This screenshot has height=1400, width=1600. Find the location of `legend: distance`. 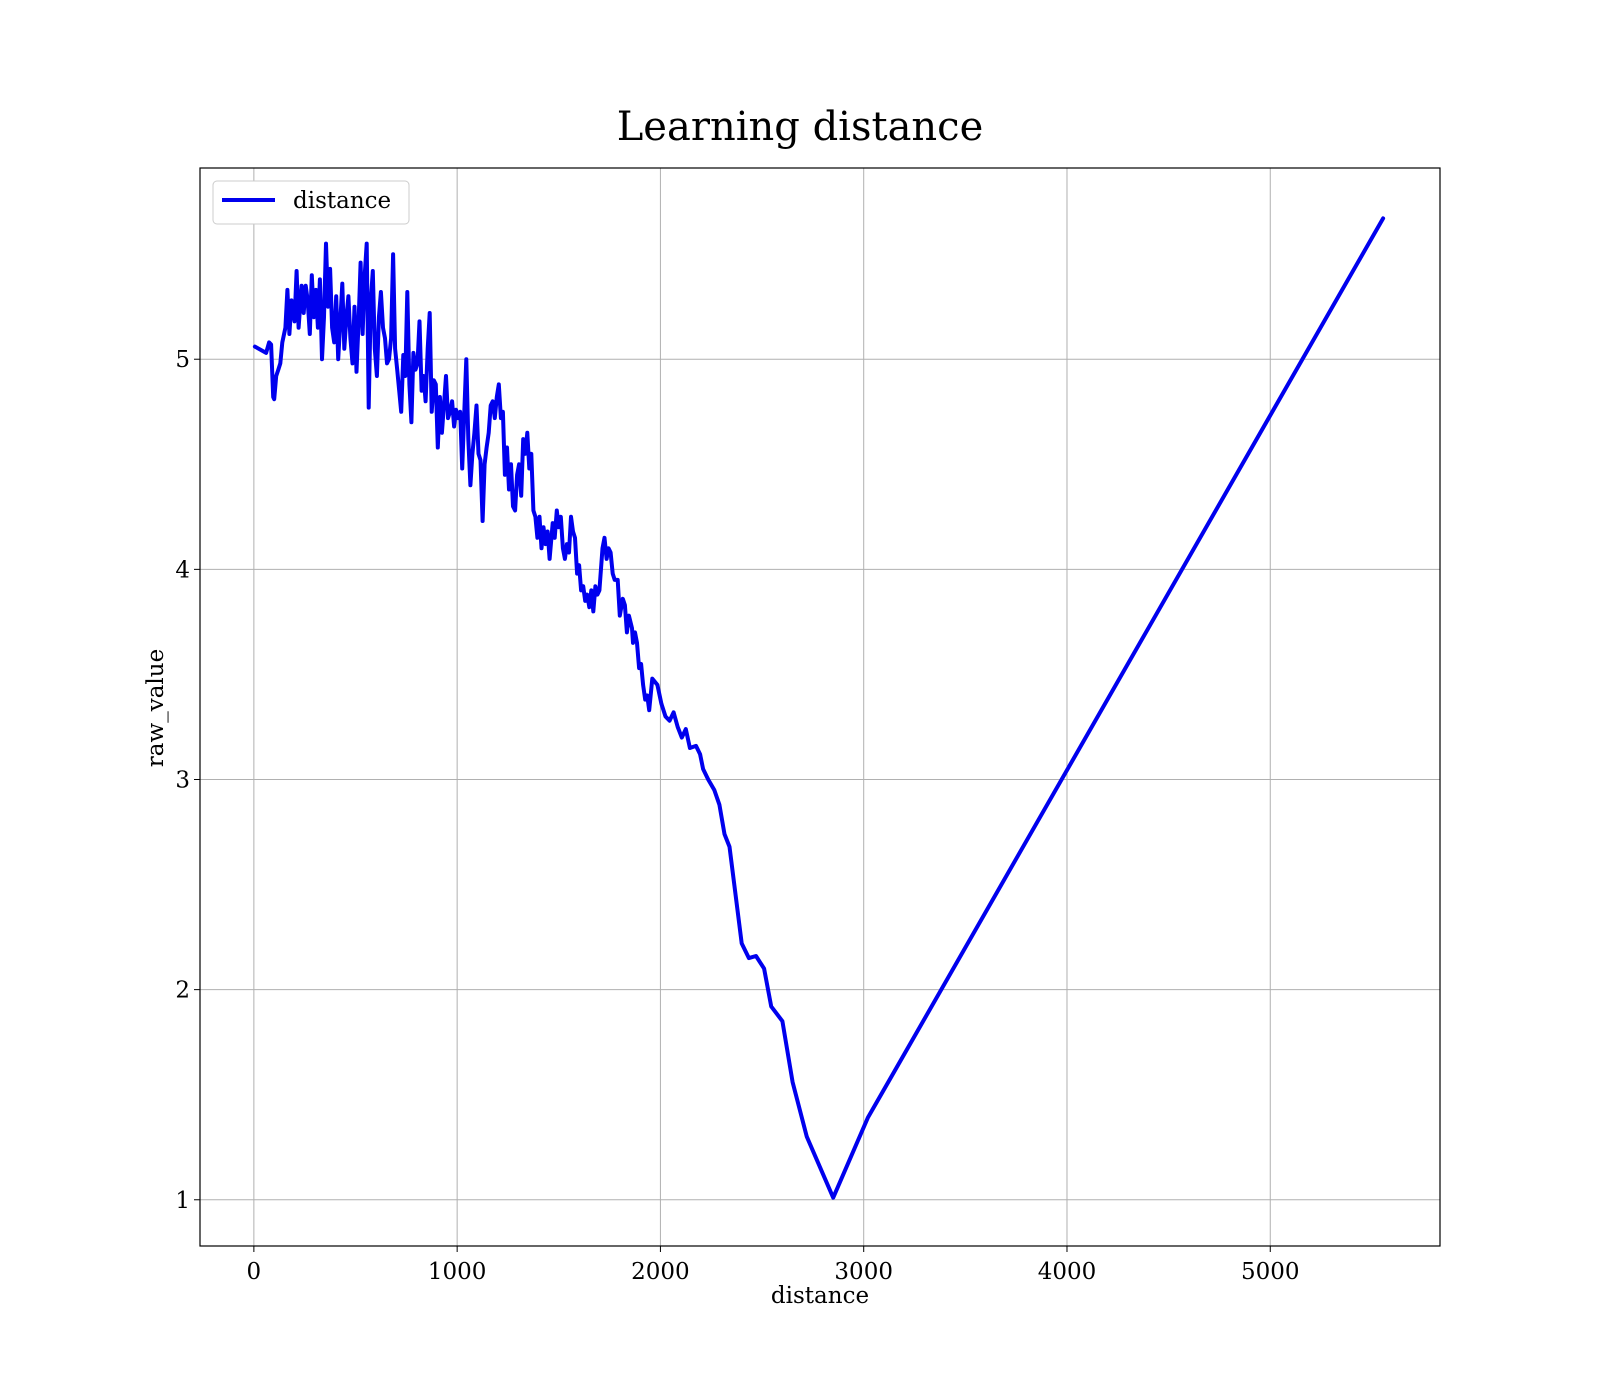

legend: distance is located at coordinates (311, 202).